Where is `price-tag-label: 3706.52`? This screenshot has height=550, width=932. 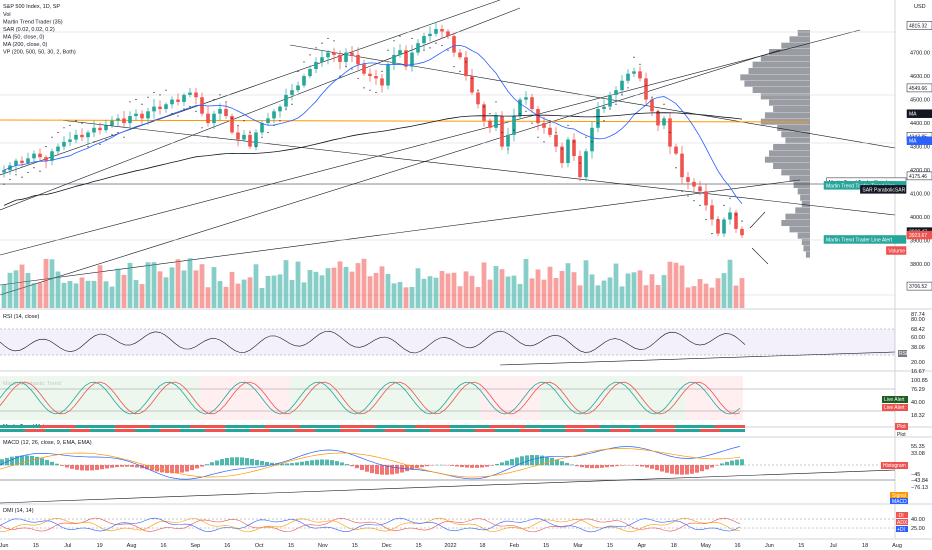 price-tag-label: 3706.52 is located at coordinates (918, 287).